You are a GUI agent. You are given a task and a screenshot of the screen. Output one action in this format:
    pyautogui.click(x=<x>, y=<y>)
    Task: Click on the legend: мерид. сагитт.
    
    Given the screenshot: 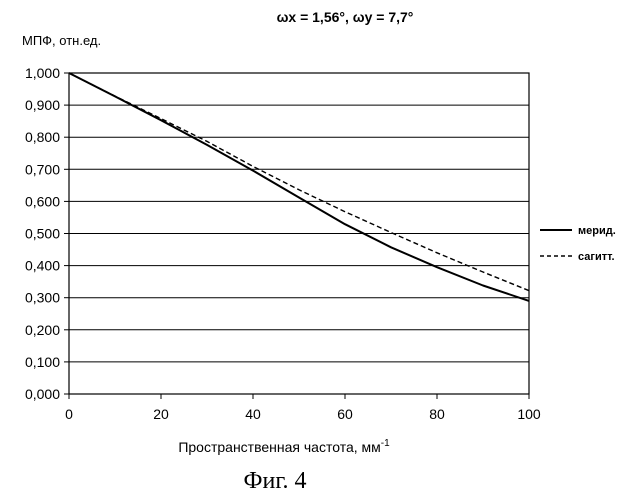 What is the action you would take?
    pyautogui.click(x=578, y=244)
    